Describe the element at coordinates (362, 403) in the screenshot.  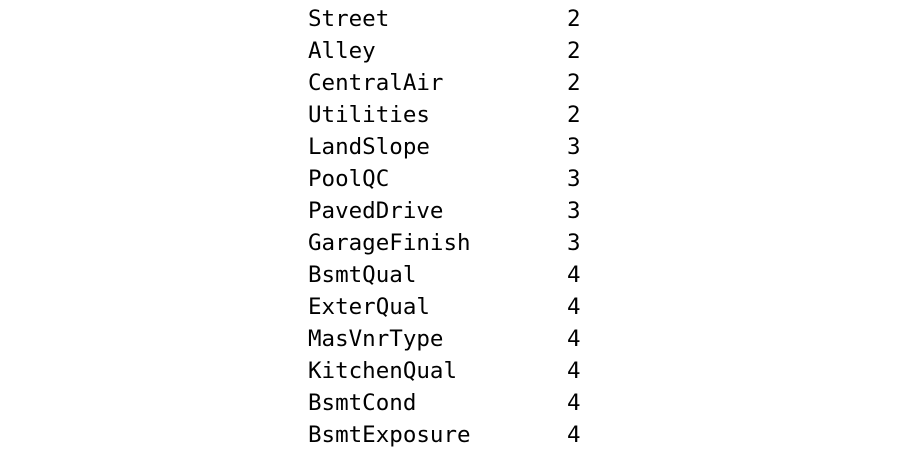
I see `feature-name: BsmtCond` at that location.